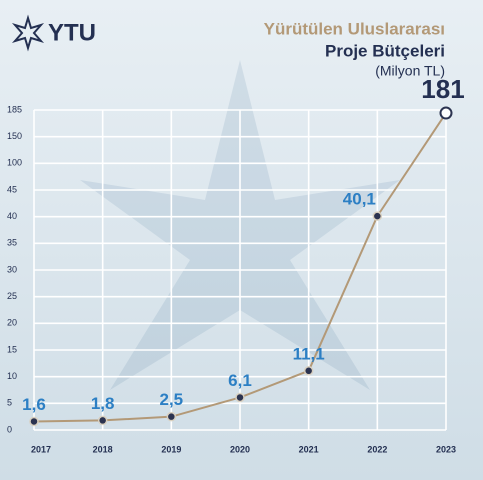  Describe the element at coordinates (9, 429) in the screenshot. I see `y-tick-label: 0` at that location.